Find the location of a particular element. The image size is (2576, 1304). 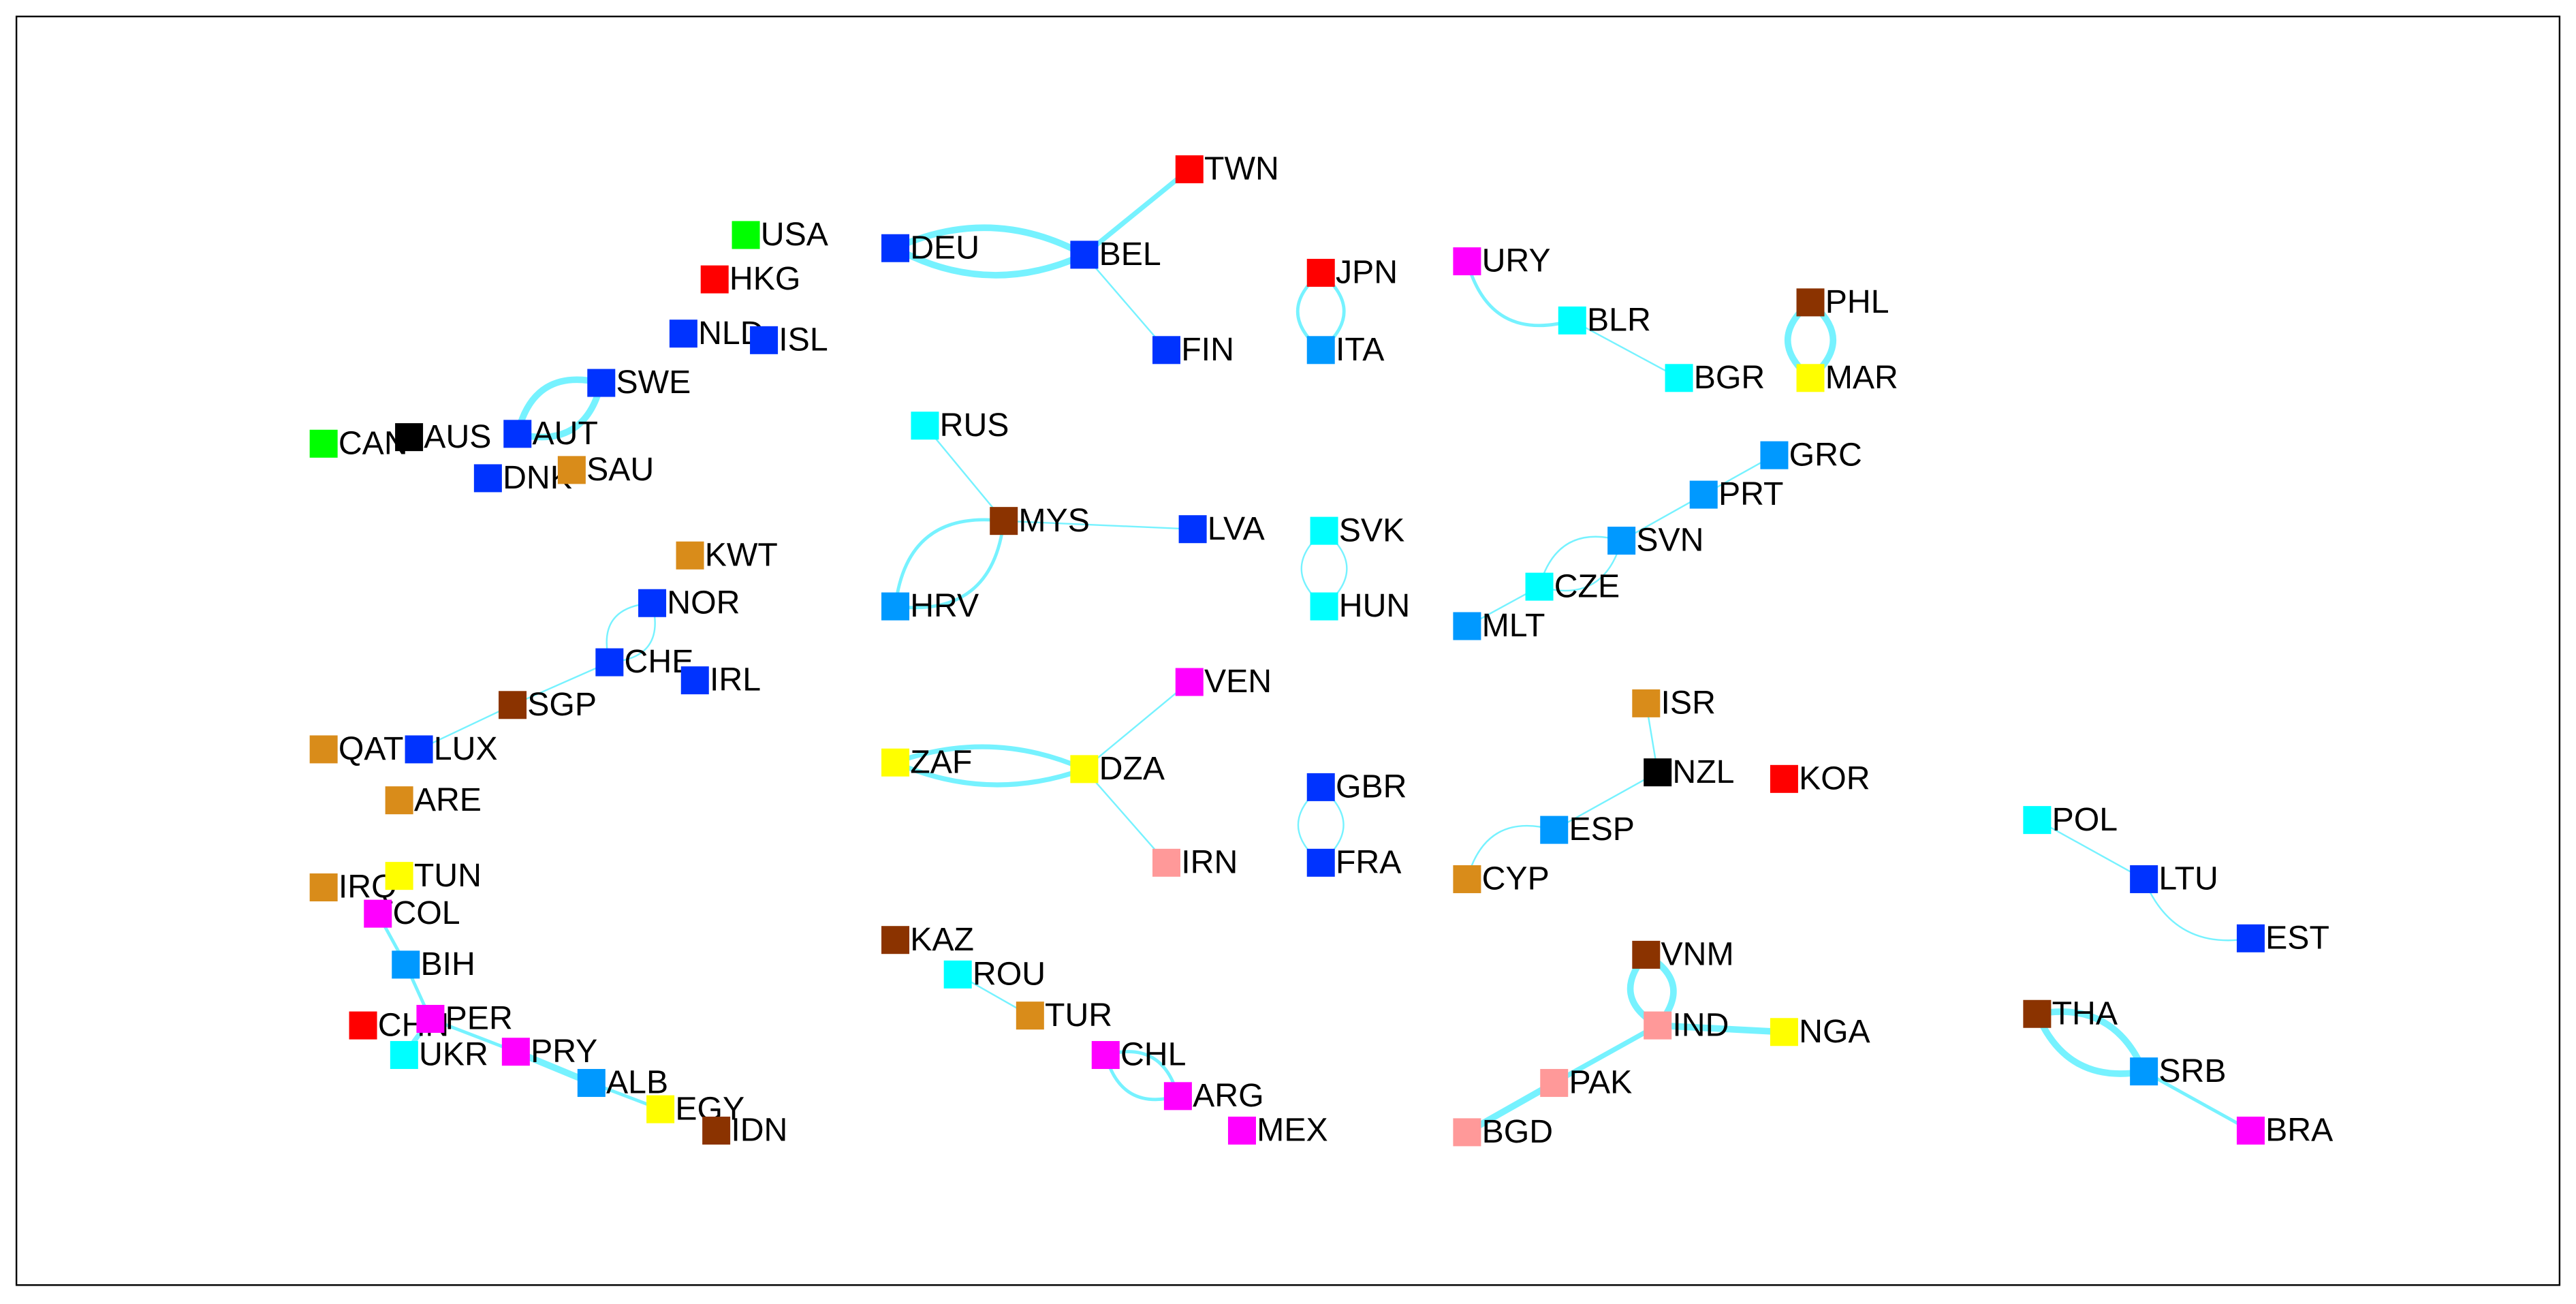

node-label: MYS is located at coordinates (1054, 520).